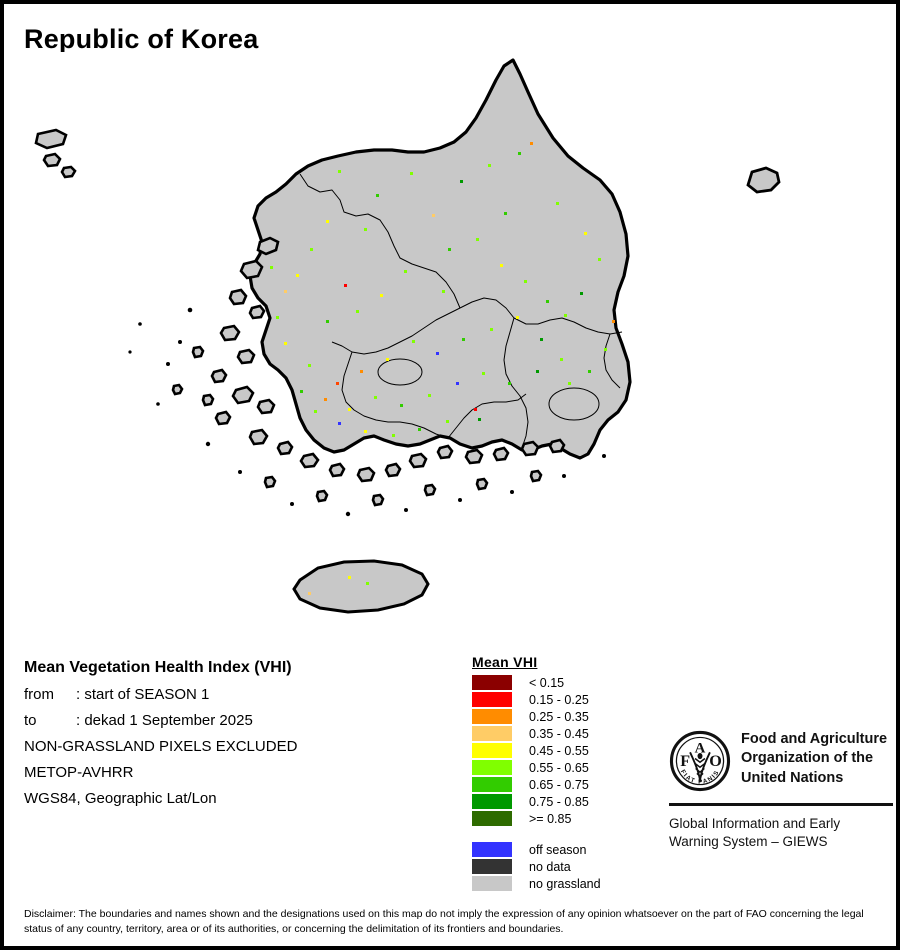 The height and width of the screenshot is (950, 900). I want to click on baengnyeongdo-islands, so click(55, 153).